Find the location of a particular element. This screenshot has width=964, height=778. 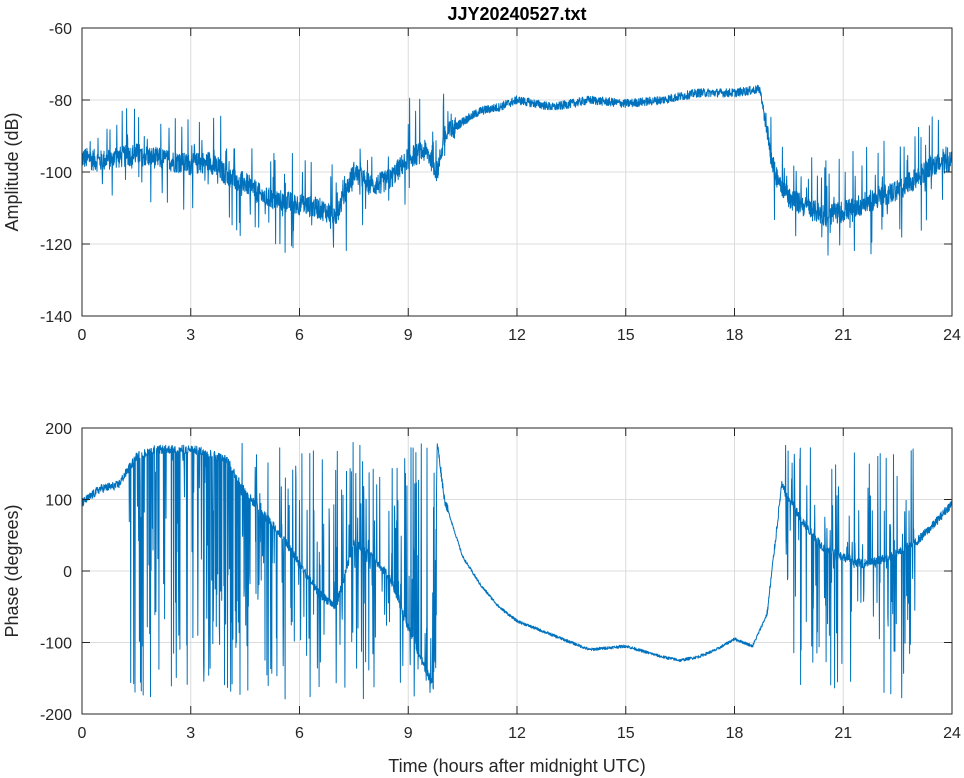

amplitude-y-tick-label: -80 is located at coordinates (60, 101).